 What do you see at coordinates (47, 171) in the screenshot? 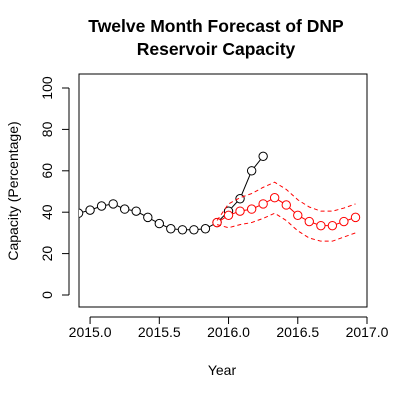
I see `y-tick-label: 60` at bounding box center [47, 171].